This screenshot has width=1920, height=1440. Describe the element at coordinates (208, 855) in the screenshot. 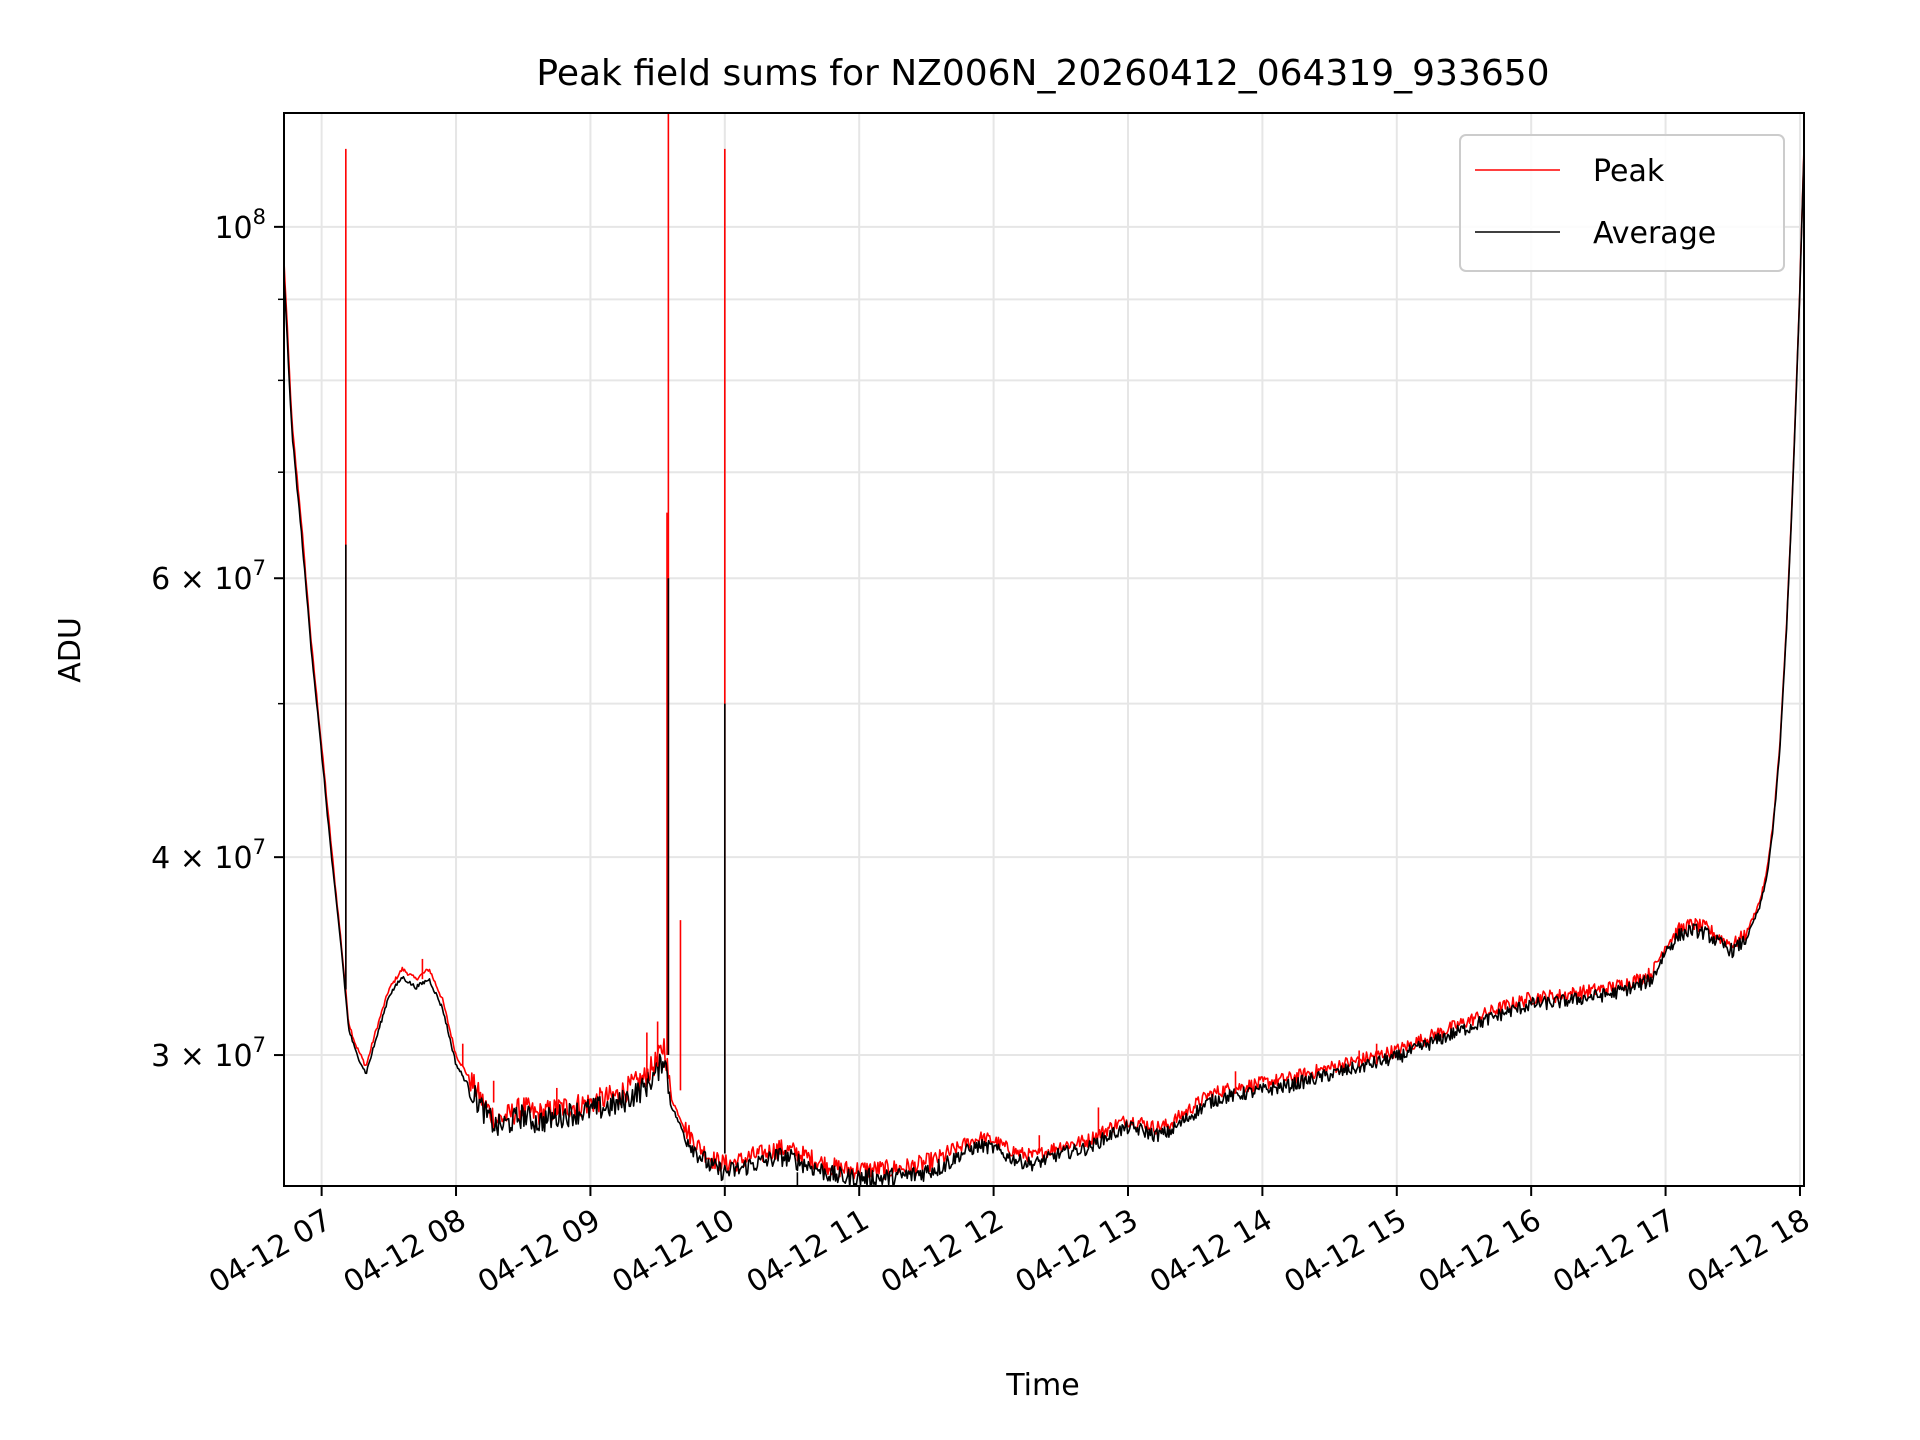

I see `y-tick-label: 4 × 107` at that location.